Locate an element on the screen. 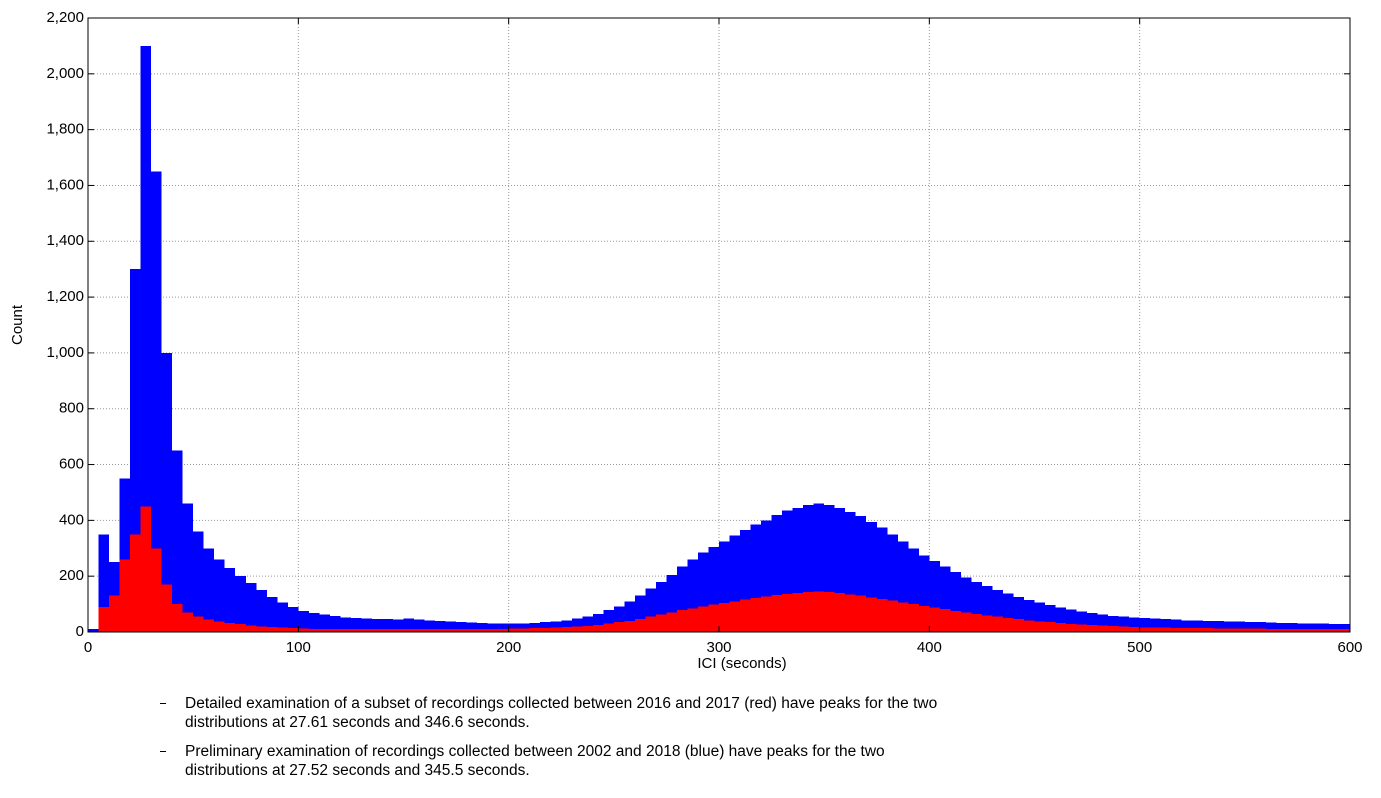 This screenshot has width=1381, height=798. x-axis-label: ICI (seconds) is located at coordinates (741, 663).